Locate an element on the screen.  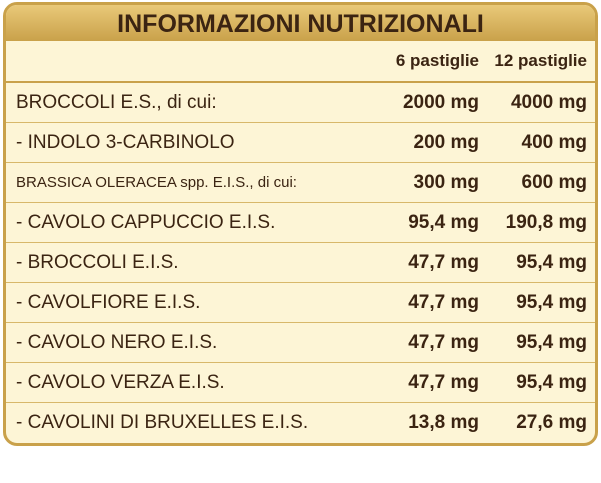
row-label: BRASSICA OLERACEA spp. E.I.S., di cui: is located at coordinates (156, 182).